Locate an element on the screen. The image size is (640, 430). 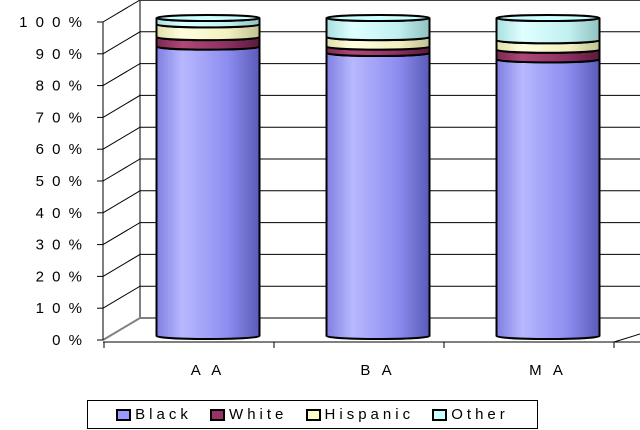
y-tick-label: 1 0 0 % is located at coordinates (51, 22).